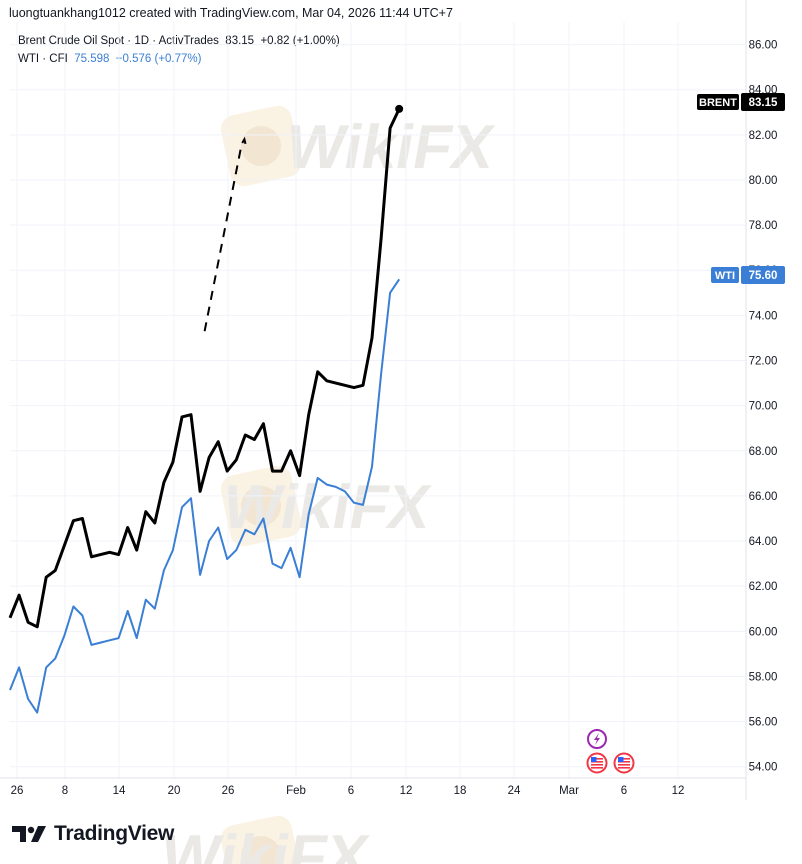 This screenshot has height=864, width=802. Describe the element at coordinates (763, 723) in the screenshot. I see `y-tick-label: 56.00` at that location.